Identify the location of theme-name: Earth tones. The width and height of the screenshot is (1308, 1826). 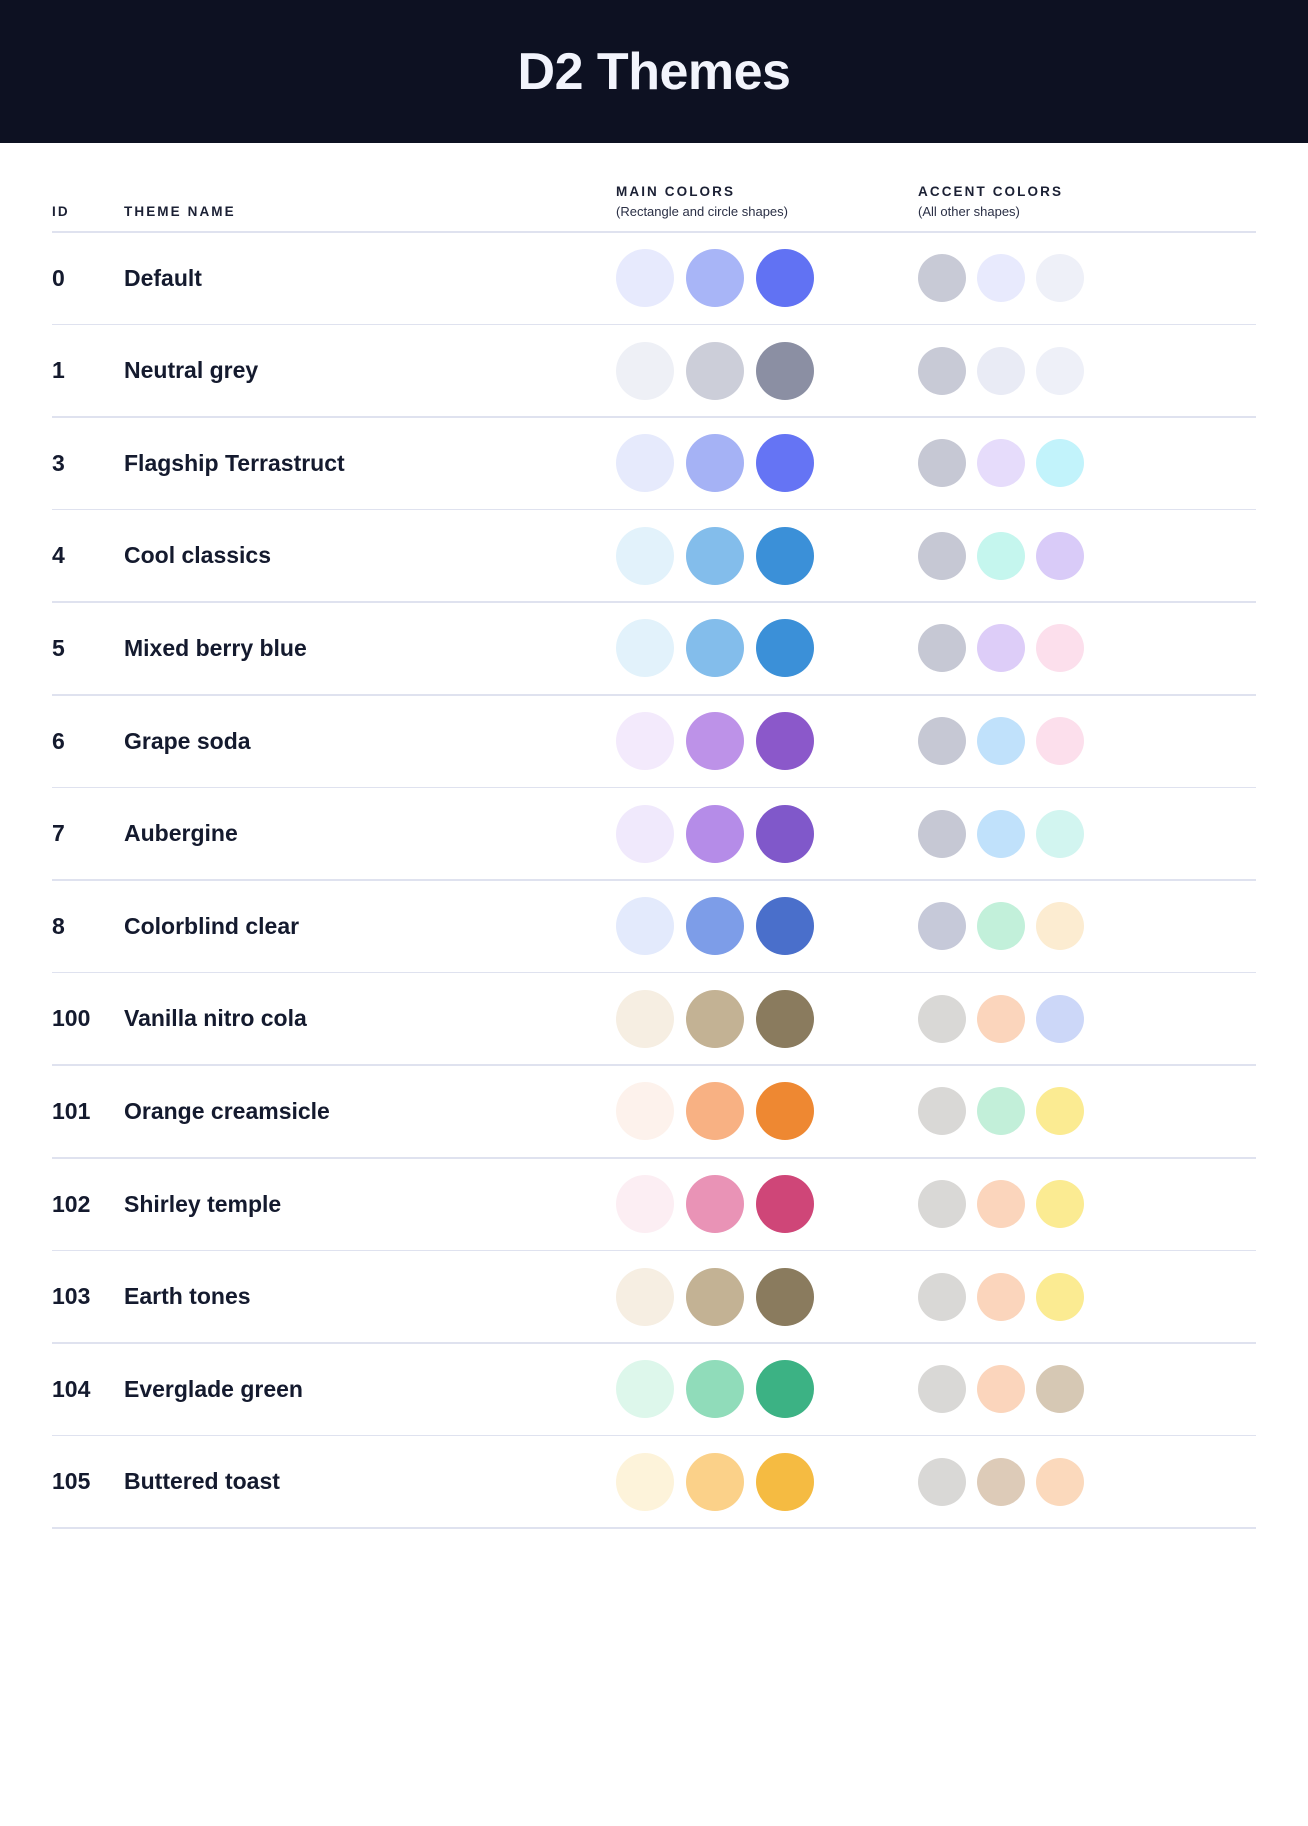
(187, 1296).